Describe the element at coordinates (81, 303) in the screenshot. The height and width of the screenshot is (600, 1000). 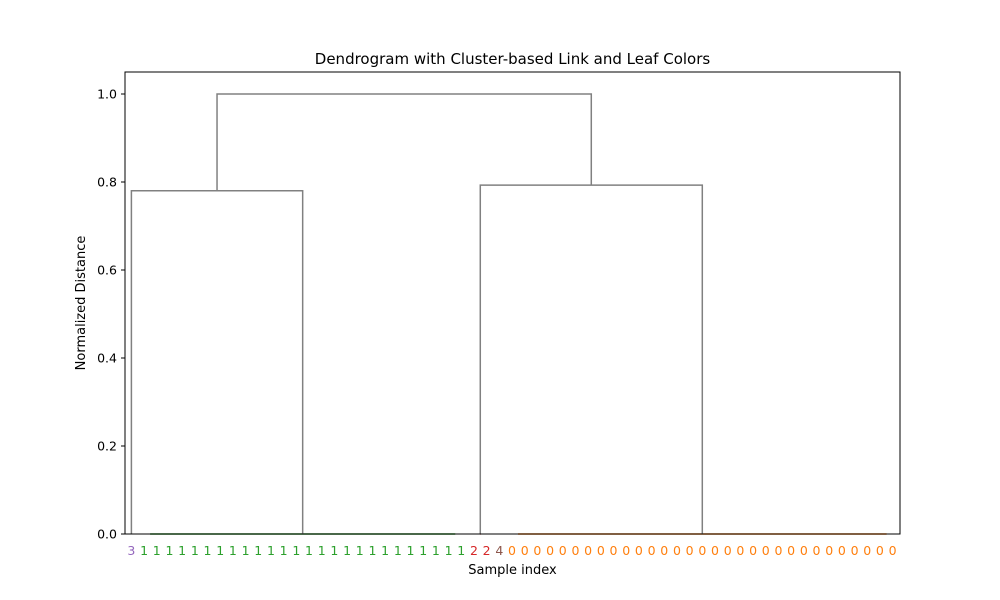
I see `y-axis-label: Normalized Distance` at that location.